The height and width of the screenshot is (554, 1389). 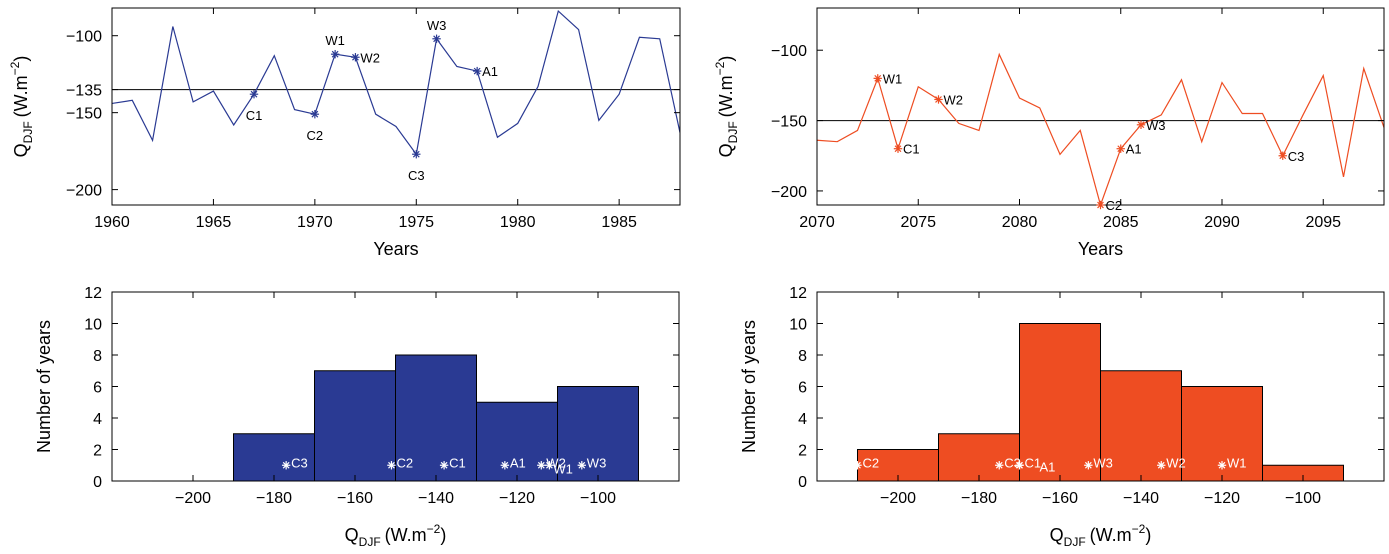 I want to click on x-tick-label: −120, so click(x=517, y=498).